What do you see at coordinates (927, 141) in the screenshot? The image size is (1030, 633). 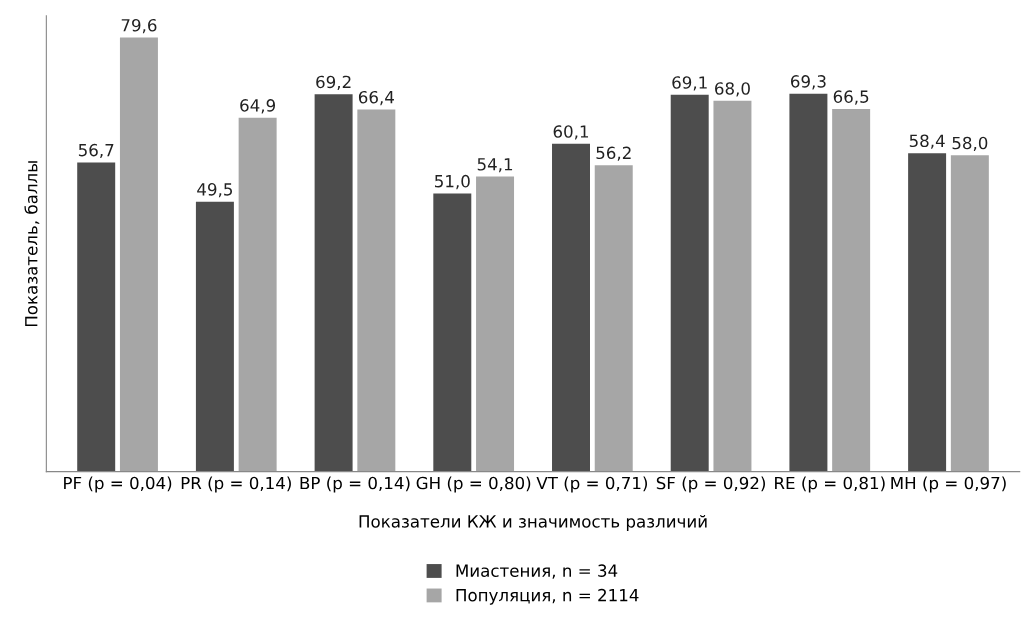 I see `data-label: 58,4` at bounding box center [927, 141].